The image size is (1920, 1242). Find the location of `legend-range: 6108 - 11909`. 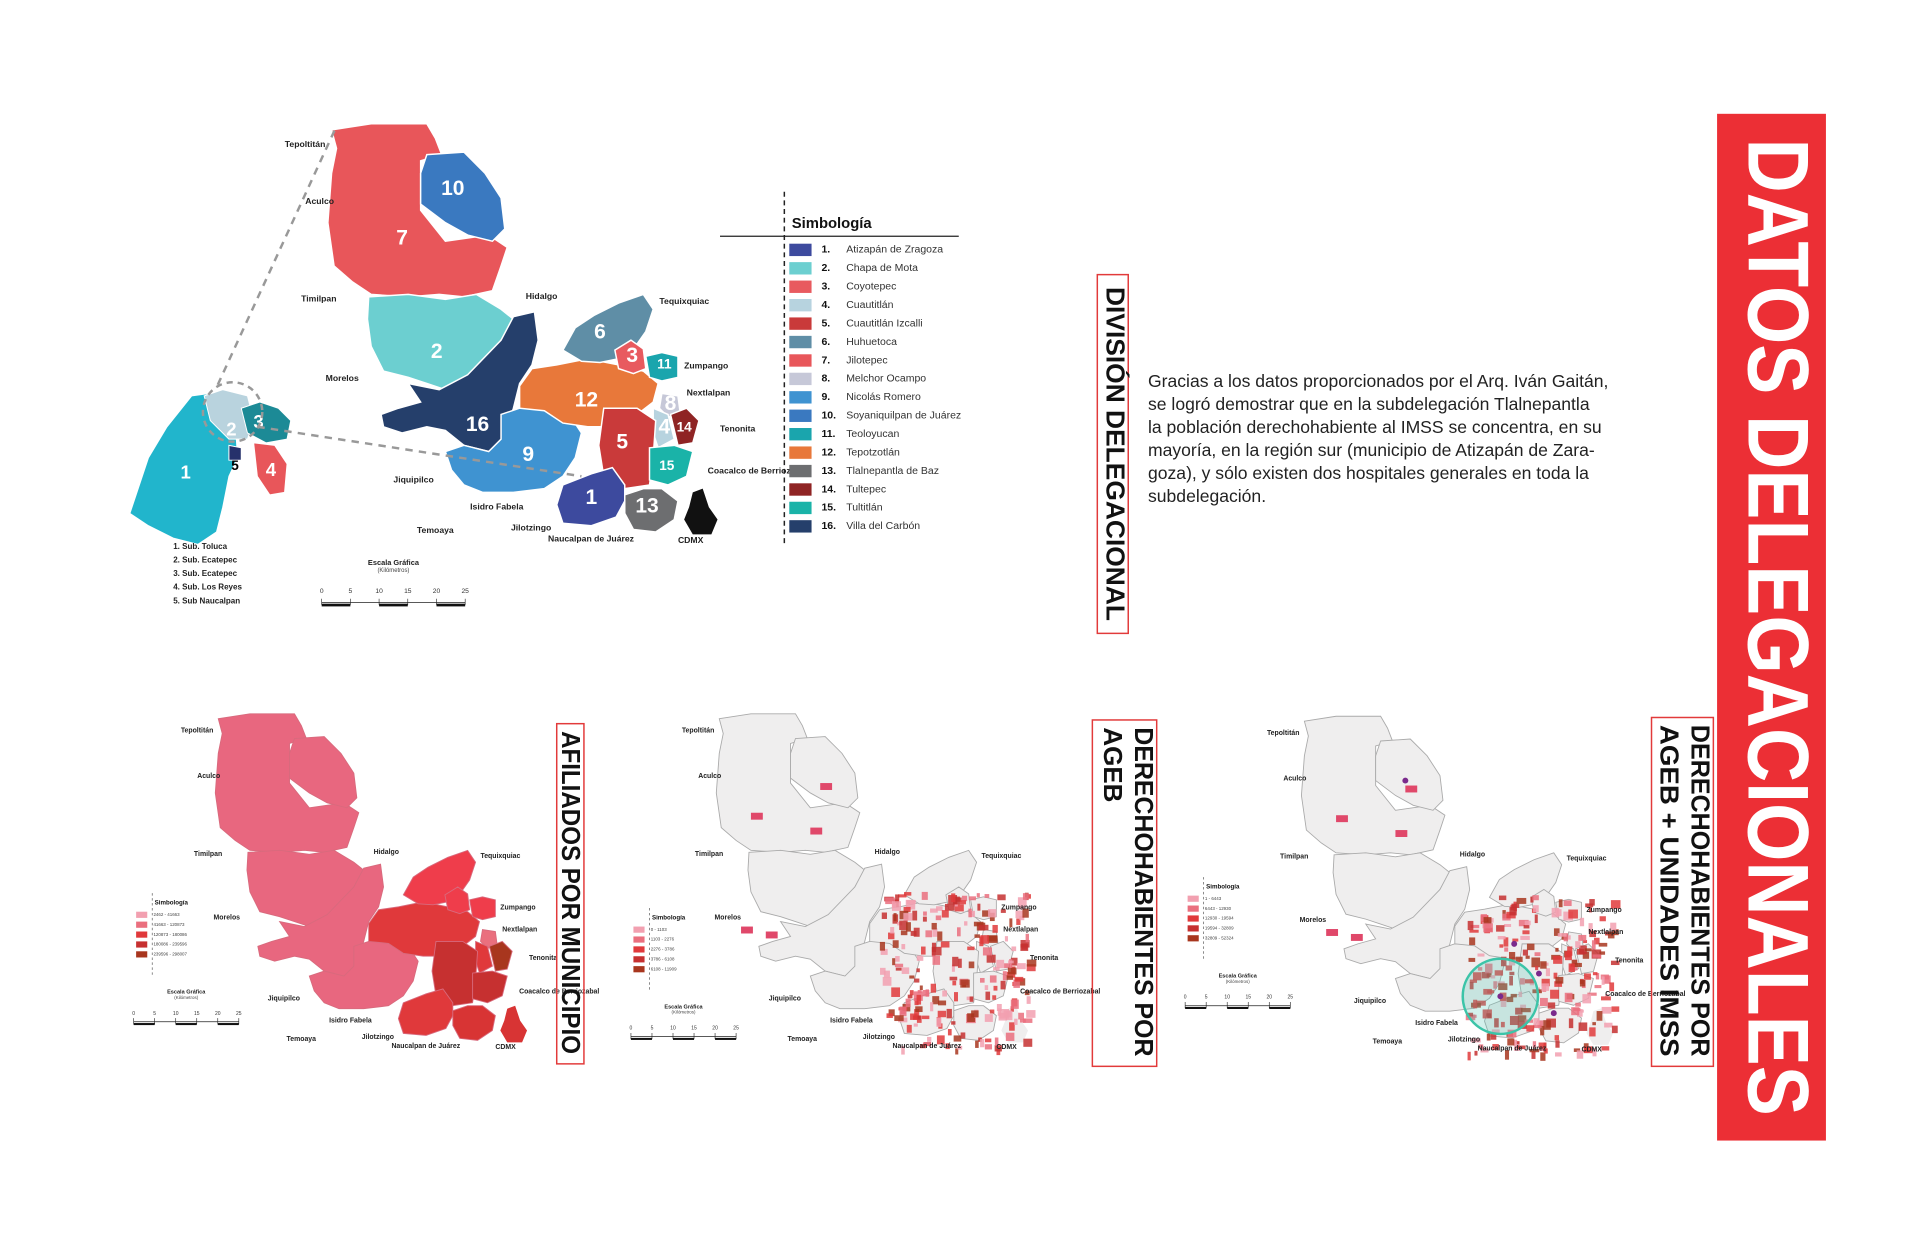

legend-range: 6108 - 11909 is located at coordinates (664, 968).